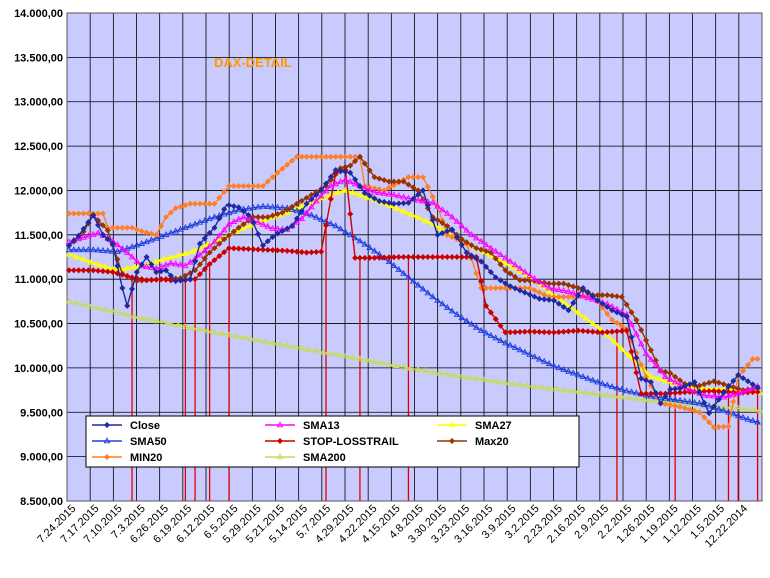 The height and width of the screenshot is (578, 770). What do you see at coordinates (280, 424) in the screenshot?
I see `legend-marker` at bounding box center [280, 424].